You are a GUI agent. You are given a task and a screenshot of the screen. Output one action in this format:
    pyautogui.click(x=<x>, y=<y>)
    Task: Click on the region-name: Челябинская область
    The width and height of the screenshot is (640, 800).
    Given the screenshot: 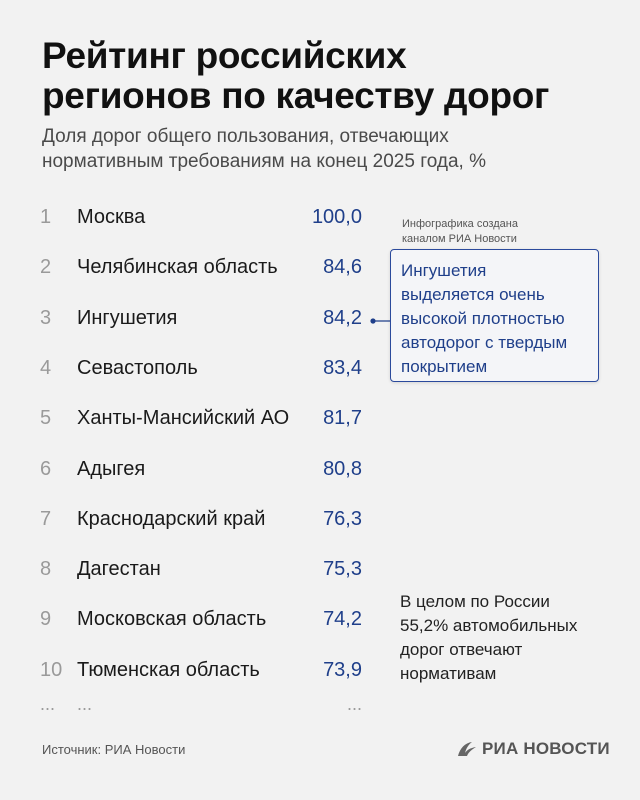 What is the action you would take?
    pyautogui.click(x=177, y=267)
    